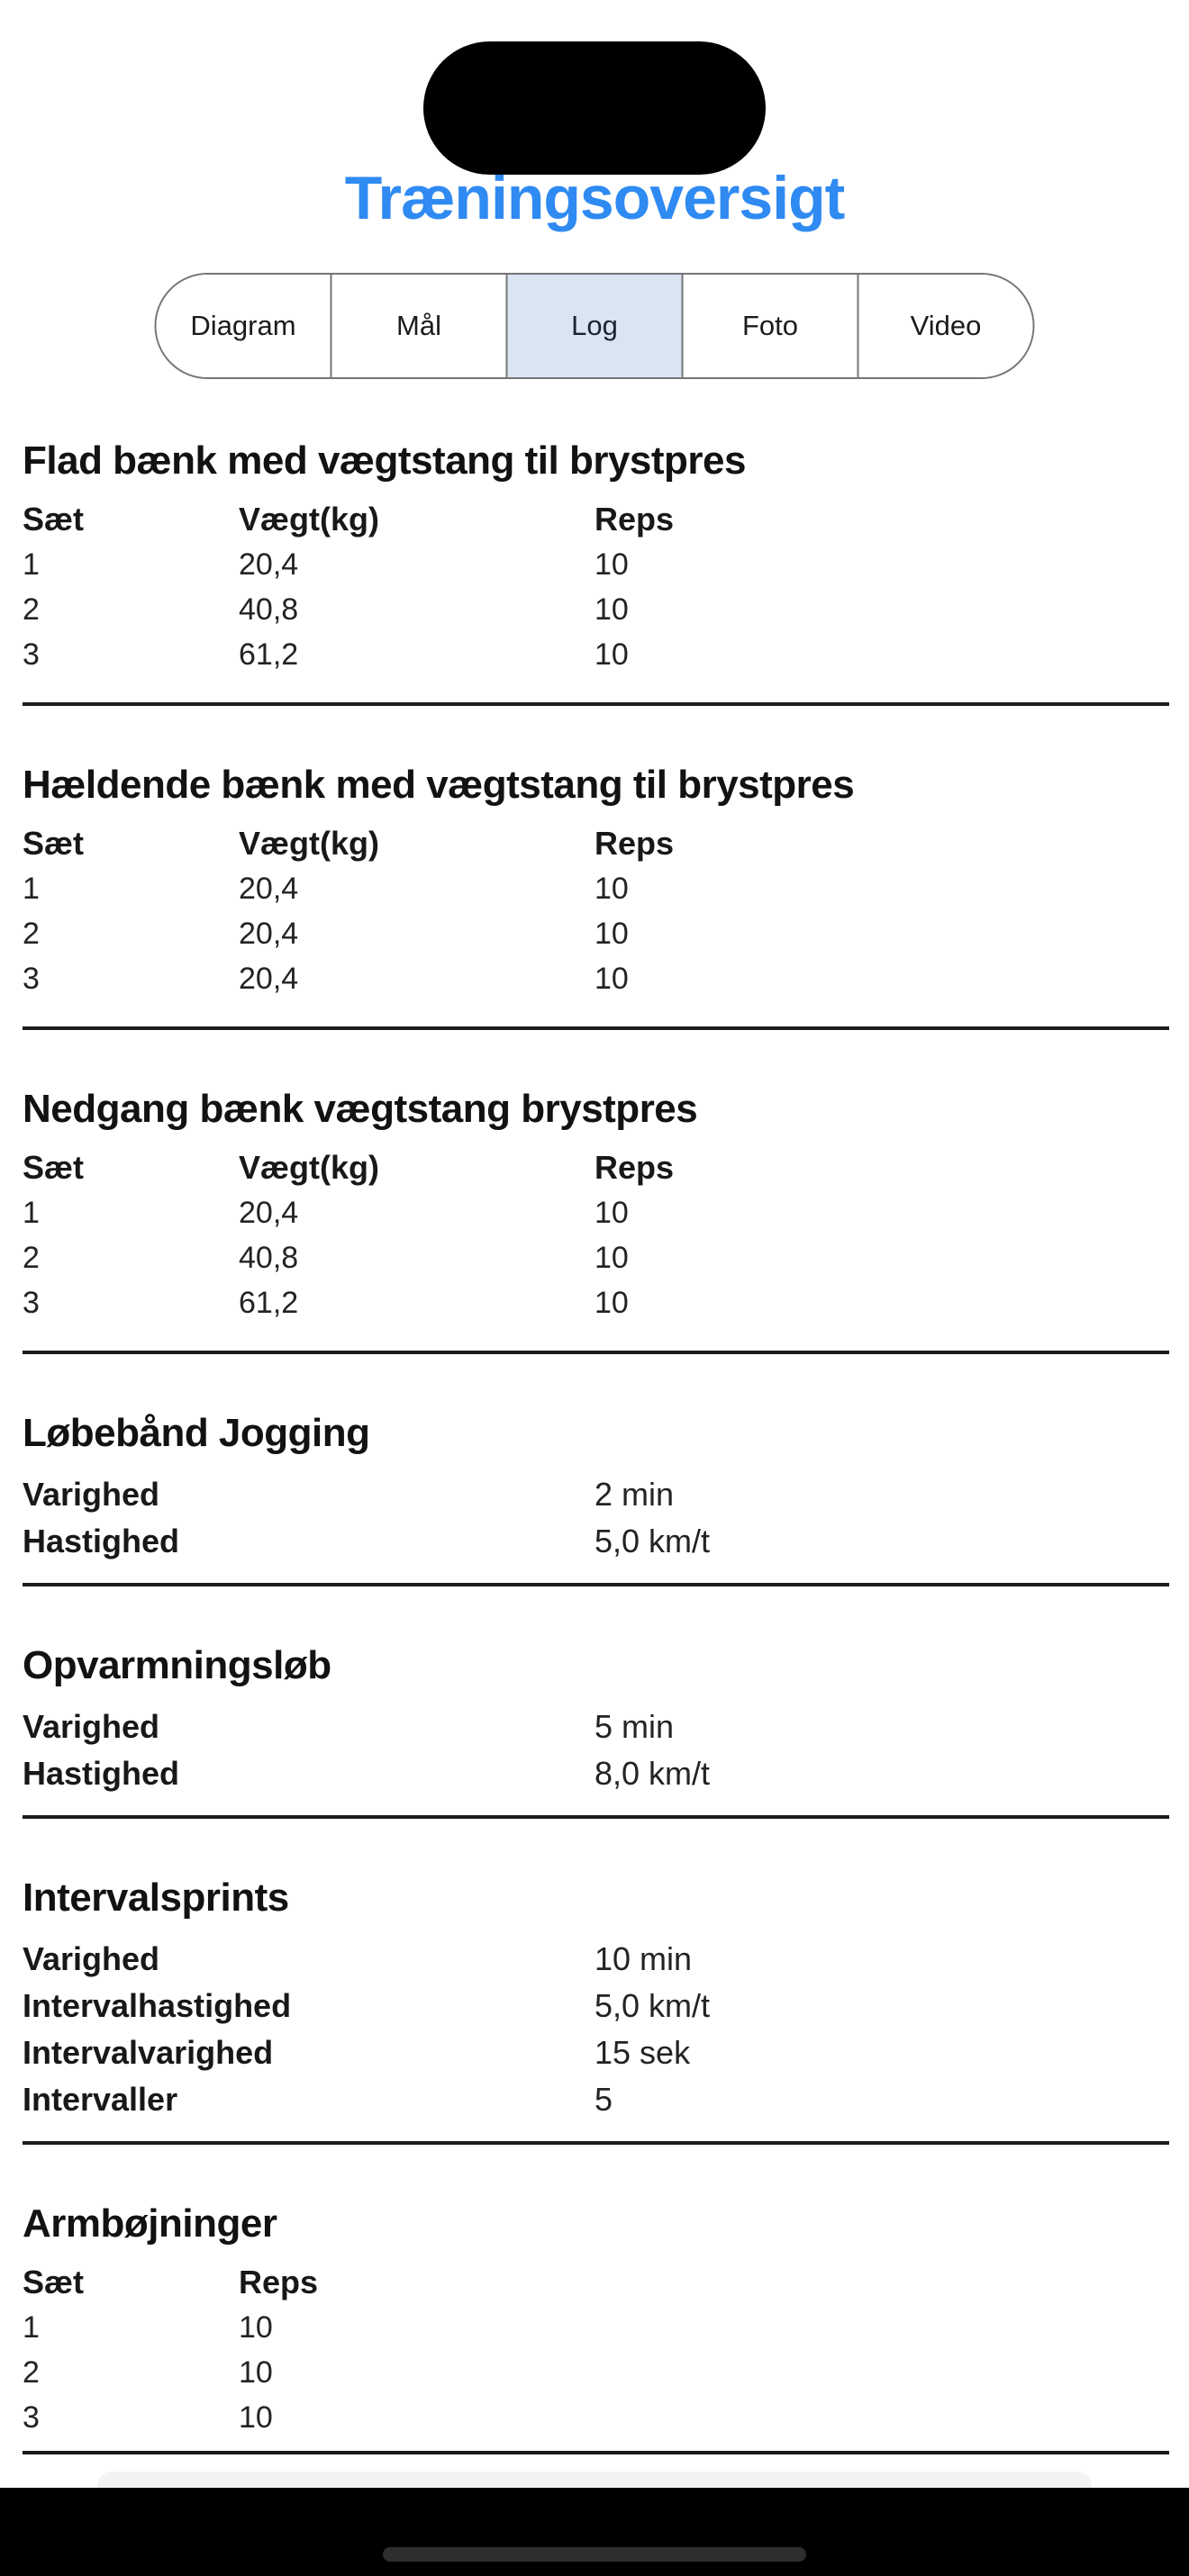  I want to click on param-row-intervalhastighed: Intervalhastighed 5,0 km/t, so click(594, 2006).